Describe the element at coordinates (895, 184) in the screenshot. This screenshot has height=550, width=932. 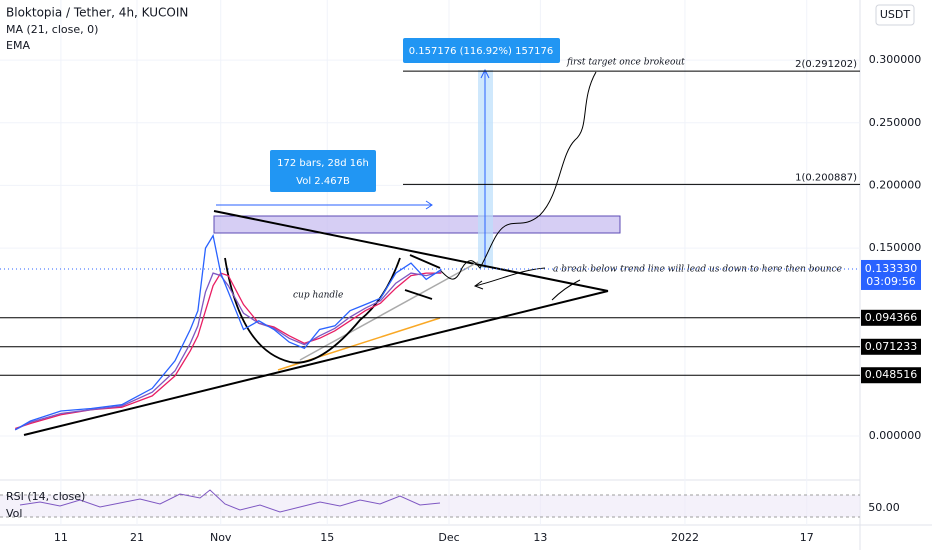
I see `y-tick-label: 0.200000` at that location.